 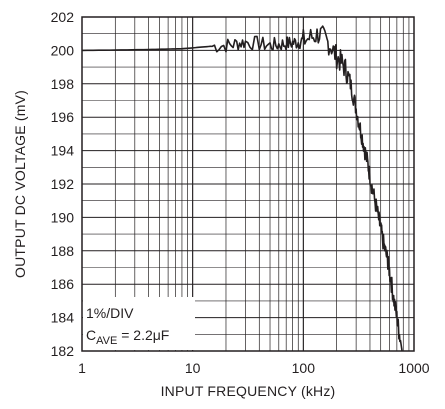 I want to click on cave-prefix: C, so click(x=91, y=335).